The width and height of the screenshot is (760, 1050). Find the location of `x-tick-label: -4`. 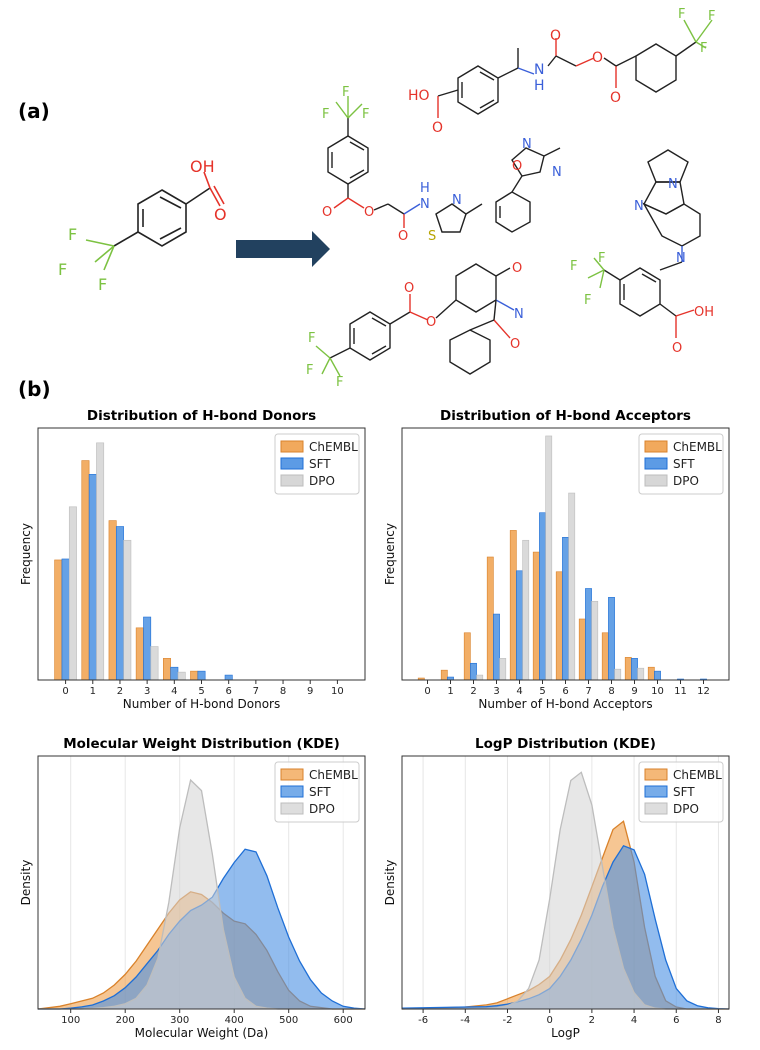

x-tick-label: -4 is located at coordinates (465, 1020).